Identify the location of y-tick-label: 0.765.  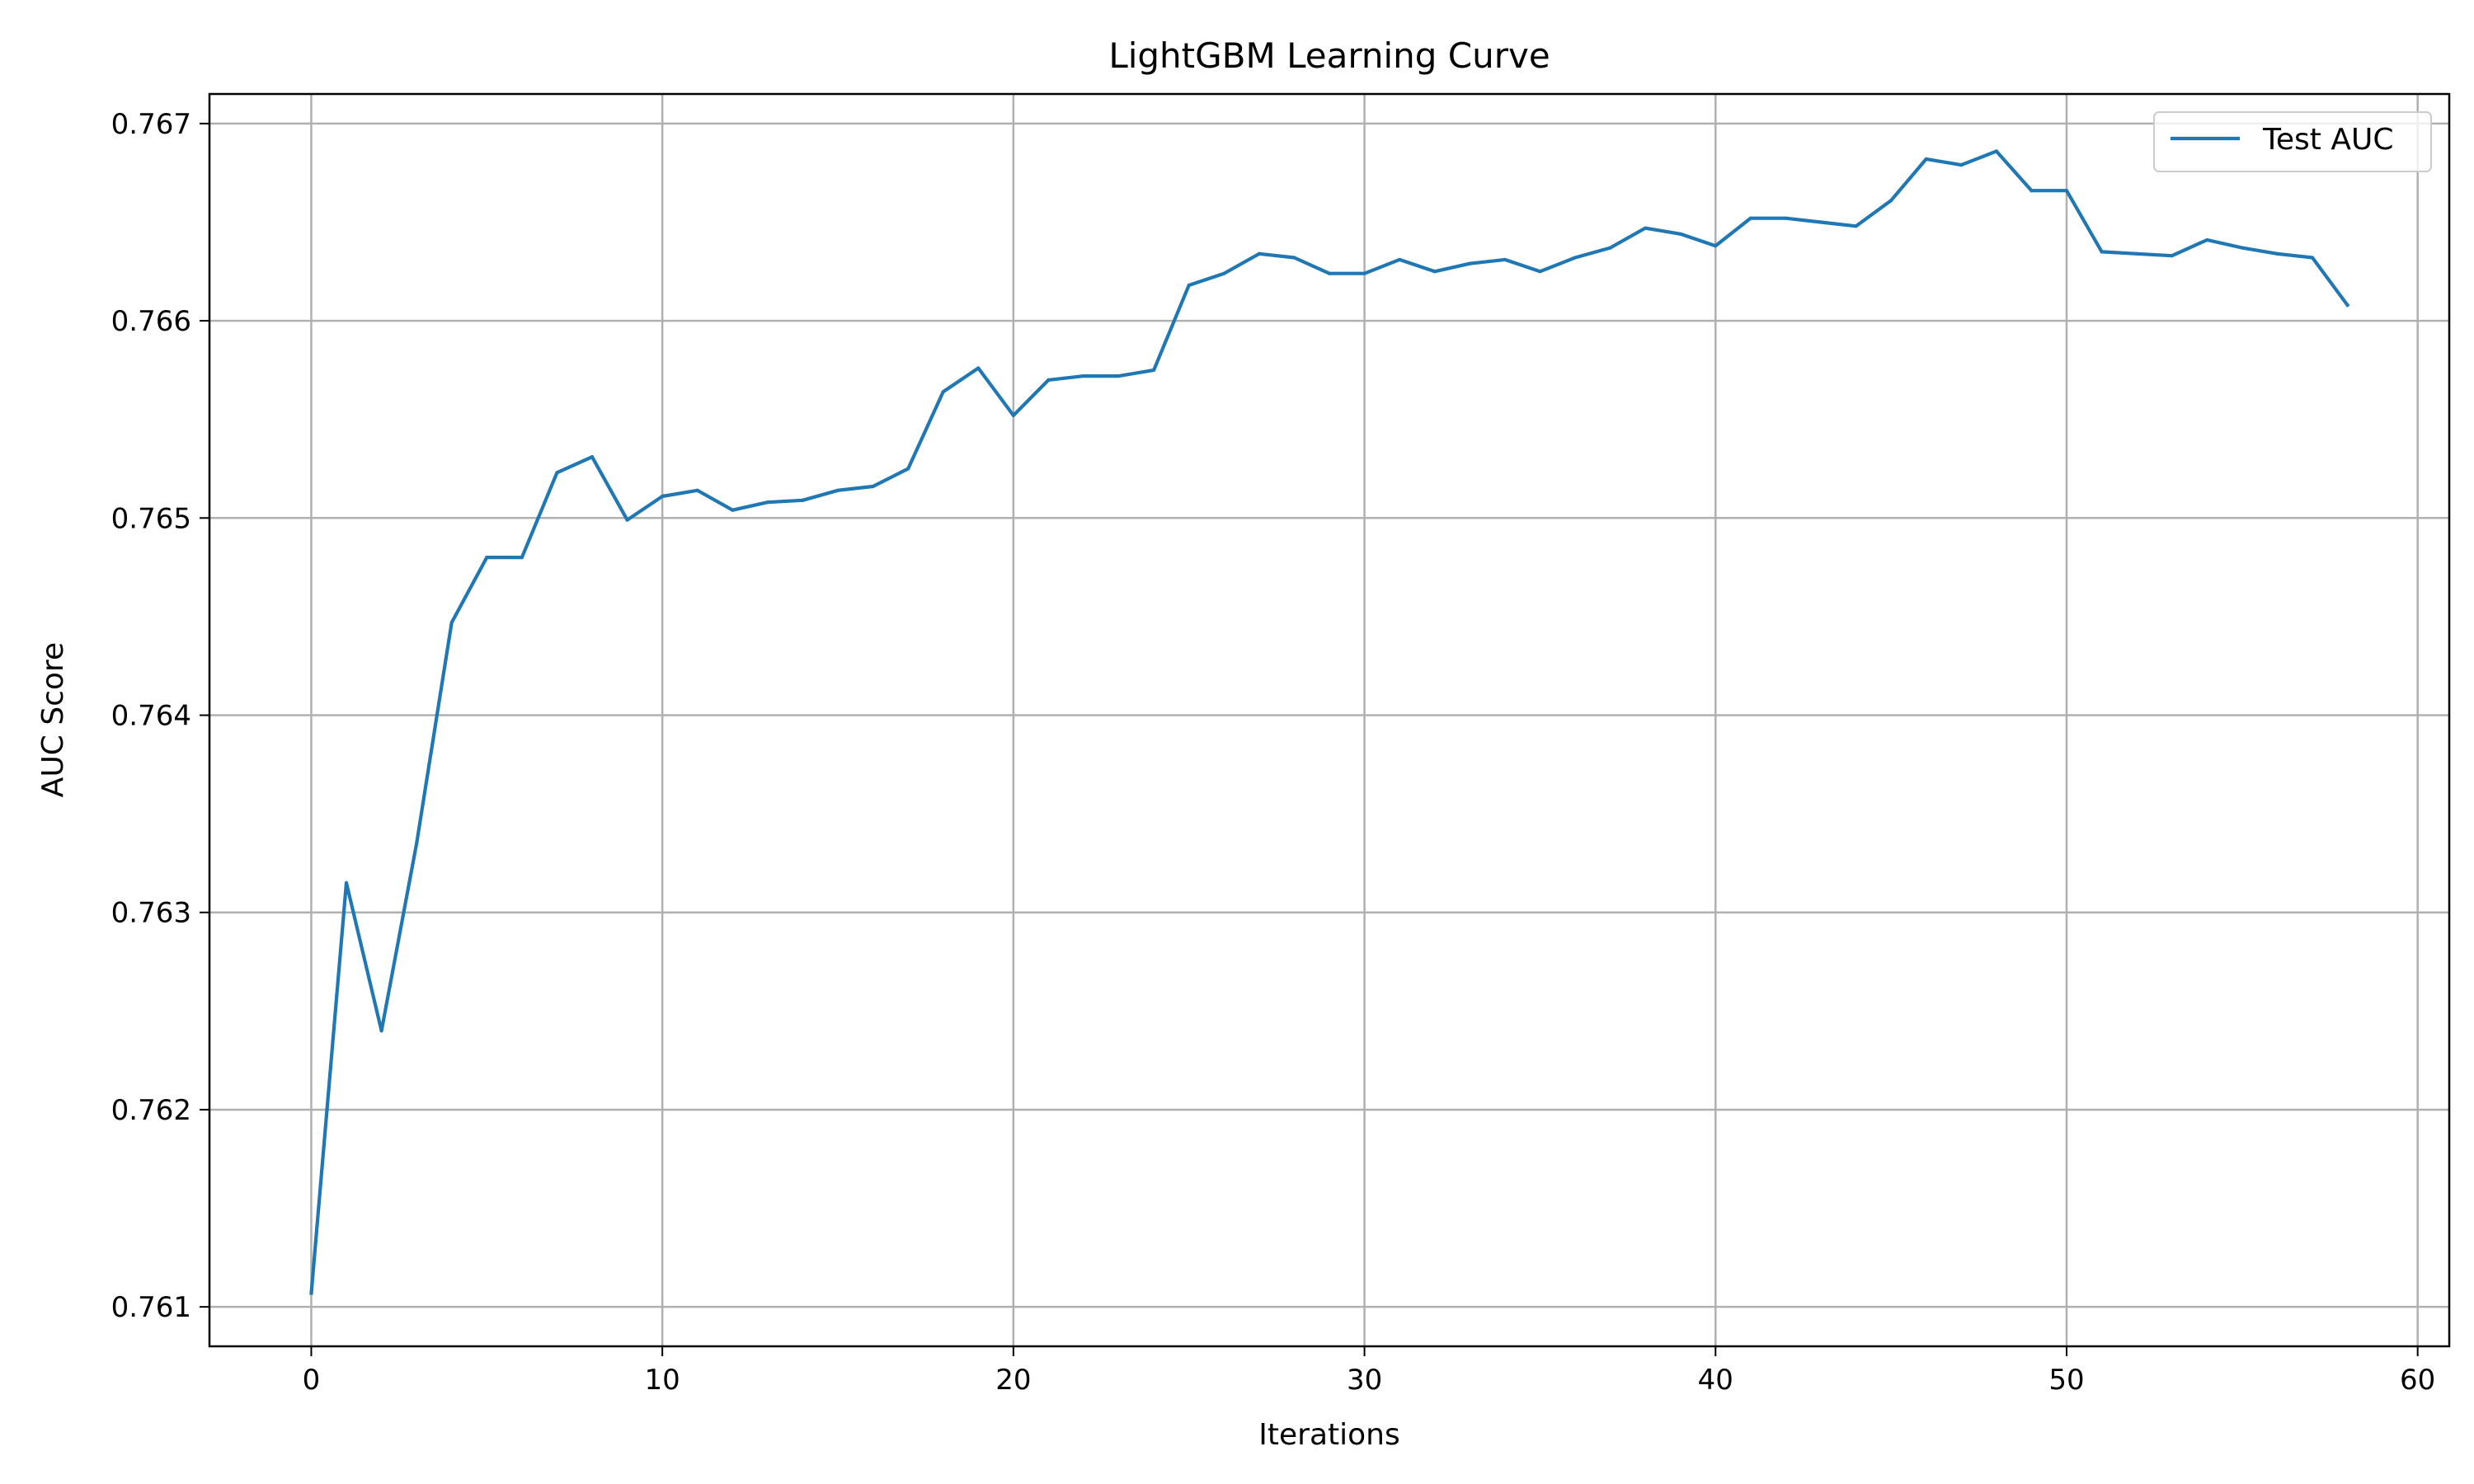
(151, 518).